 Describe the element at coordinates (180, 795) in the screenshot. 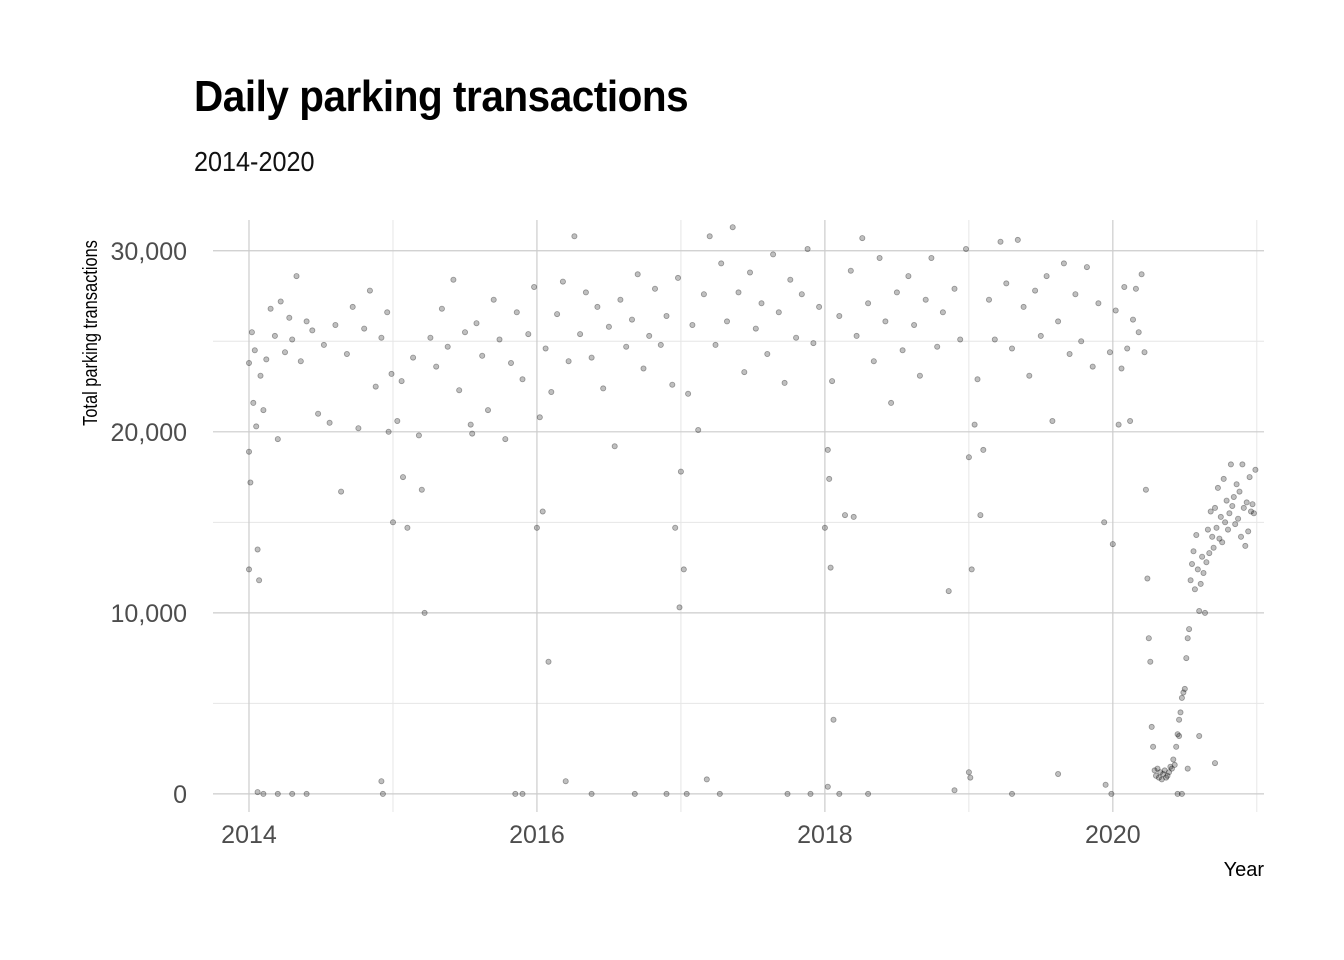

I see `y-tick-label: 0` at that location.